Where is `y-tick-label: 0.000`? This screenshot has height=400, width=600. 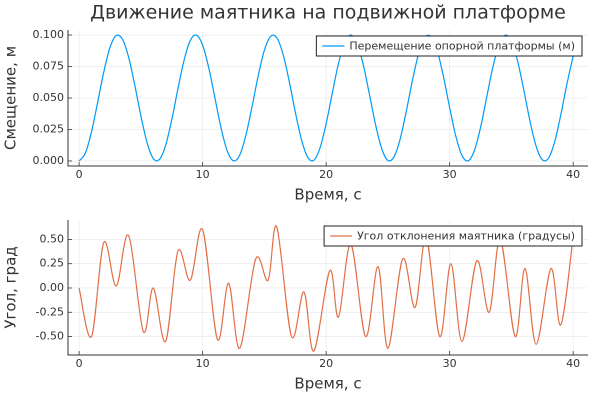
y-tick-label: 0.000 is located at coordinates (49, 160).